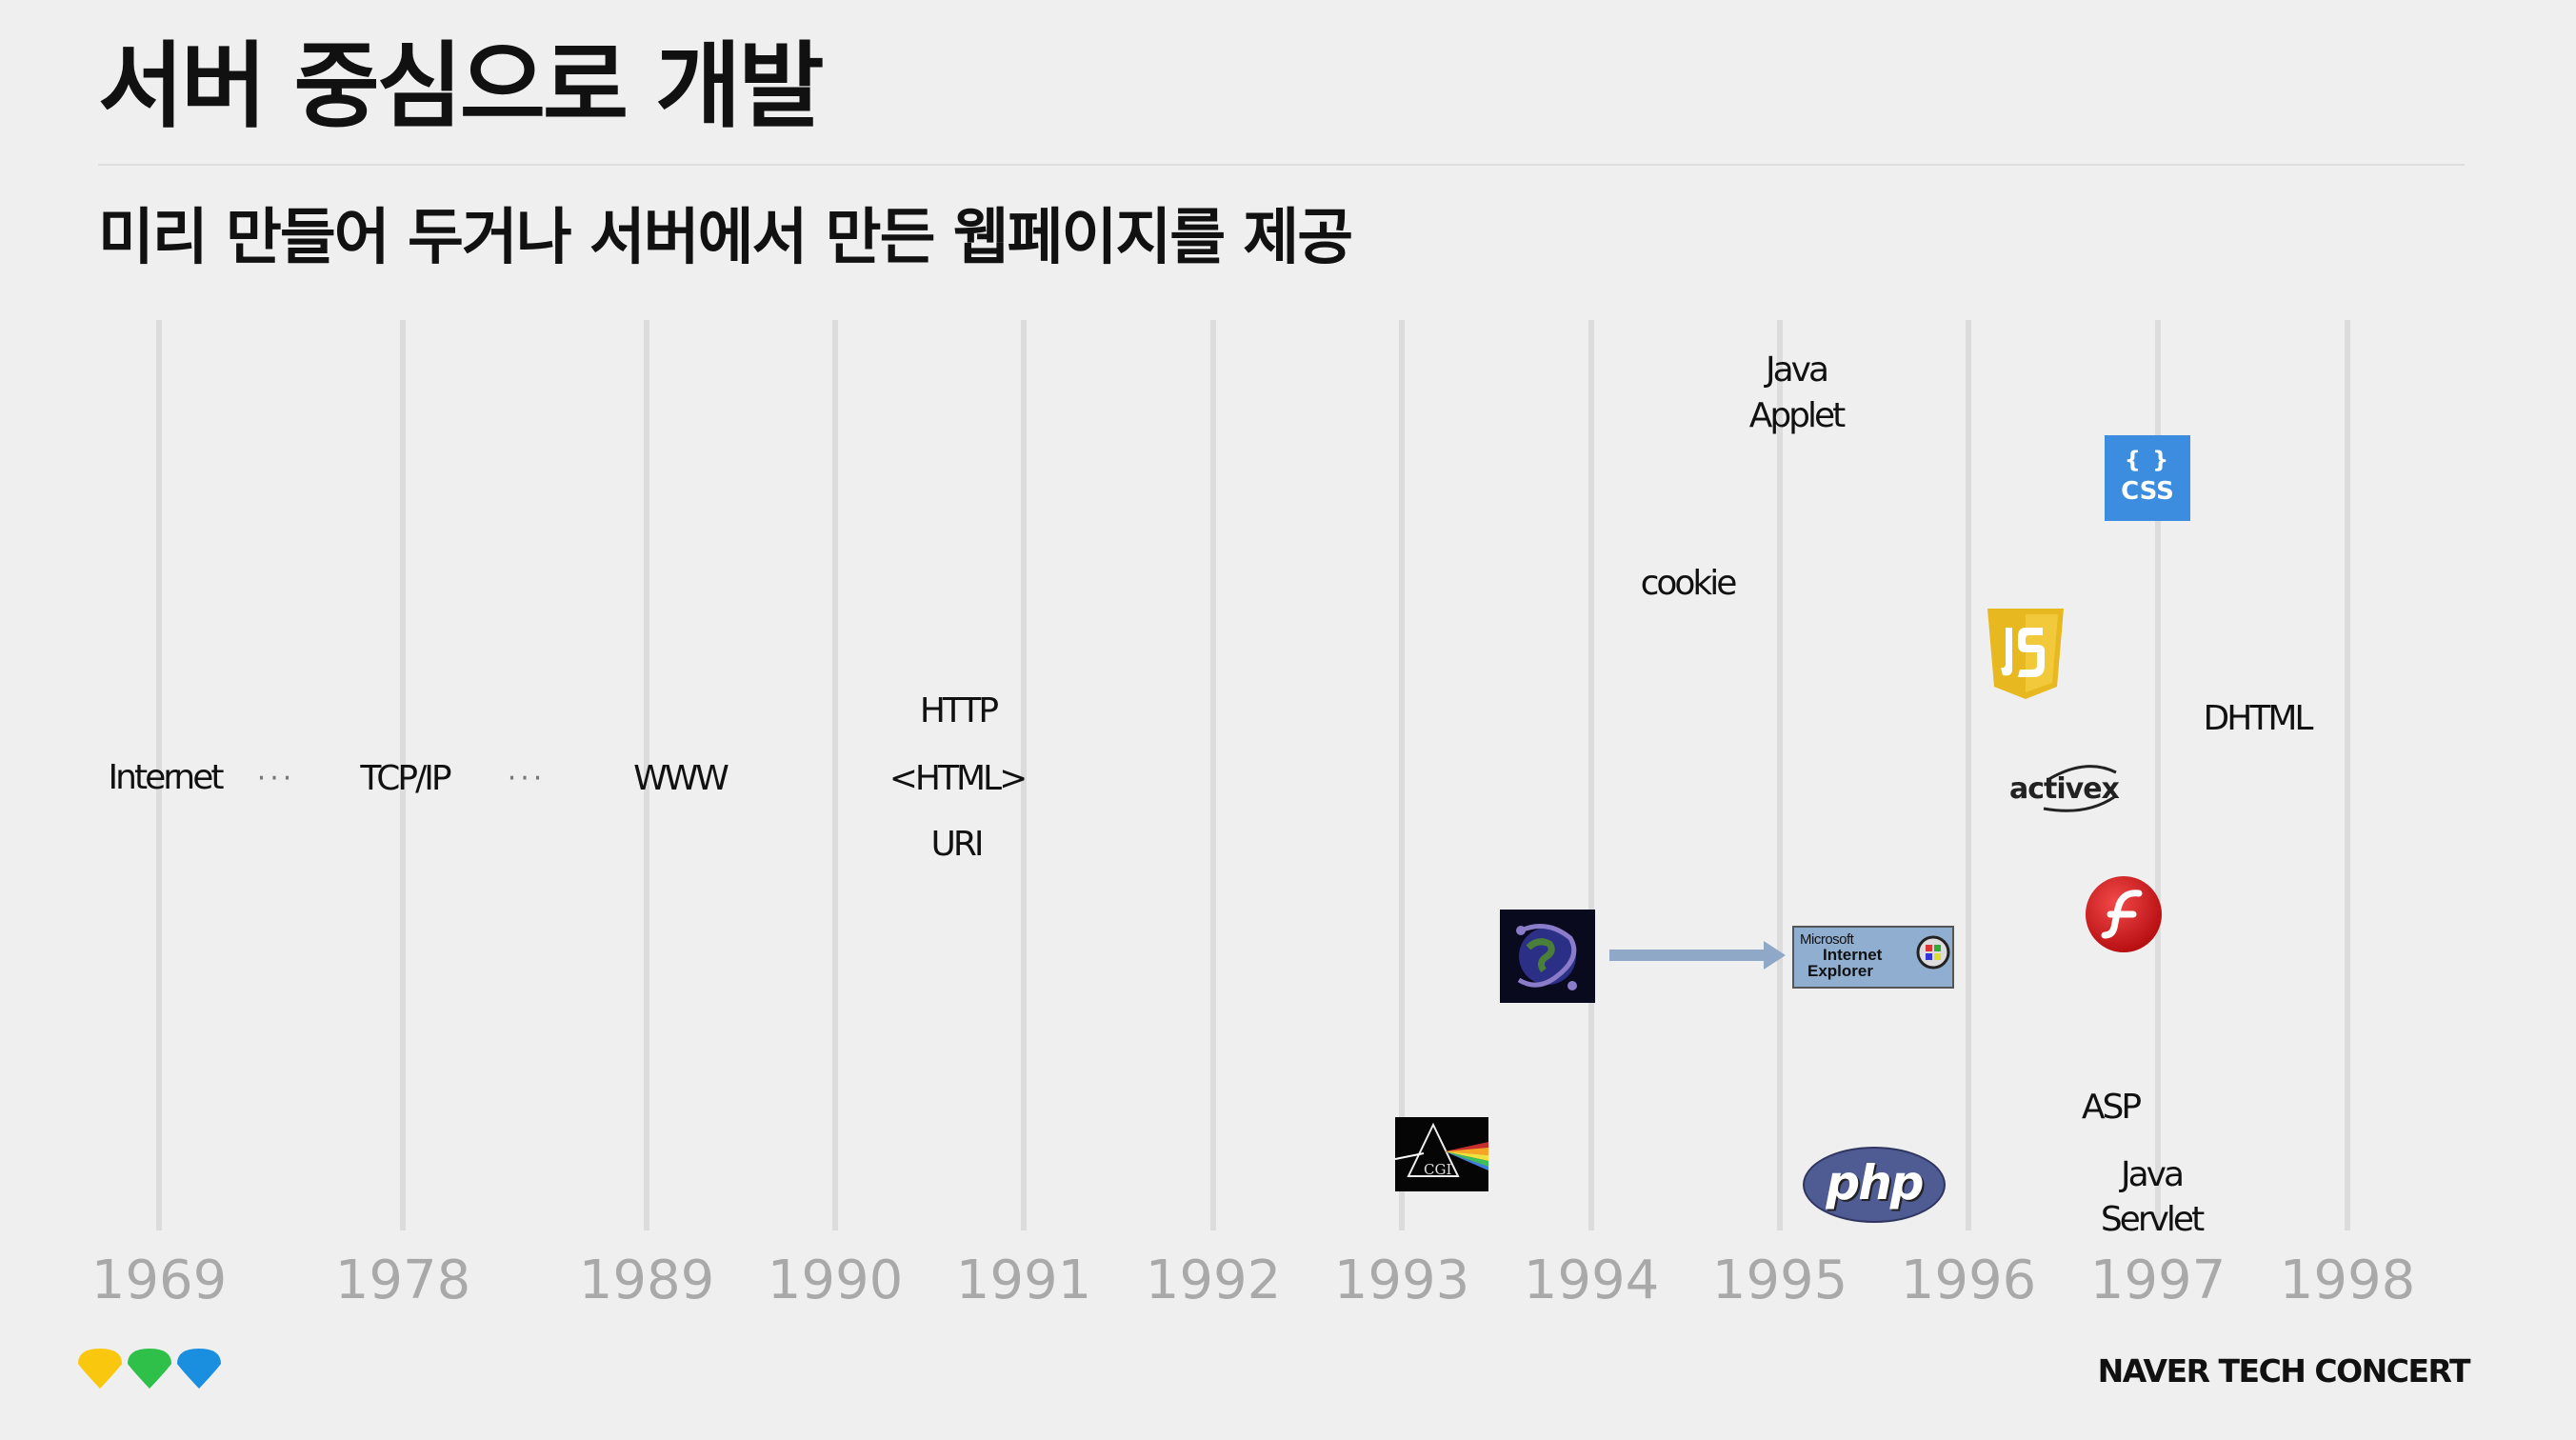  I want to click on ie-window-icon, so click(1933, 952).